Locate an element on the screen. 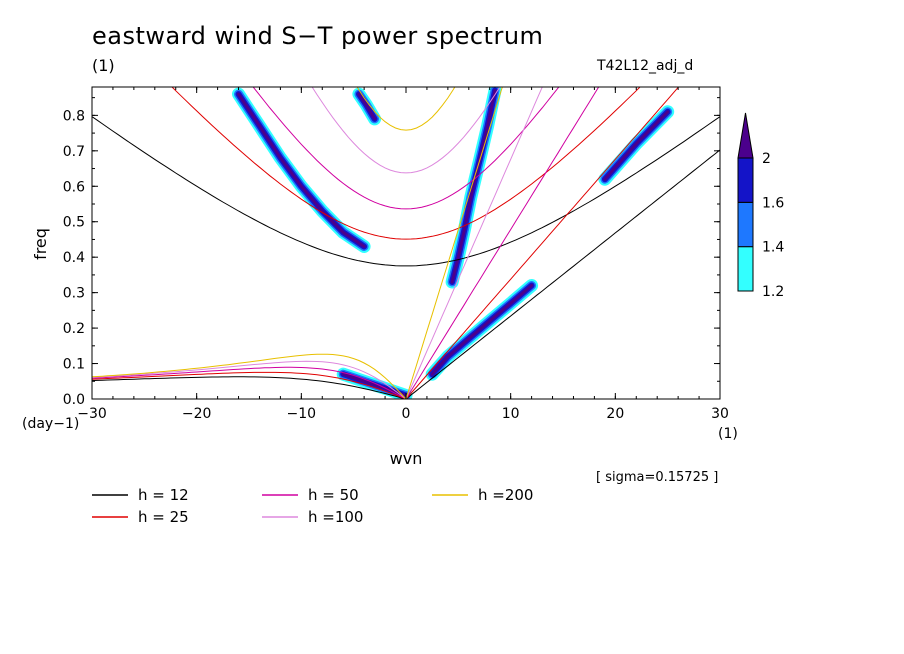 This screenshot has height=654, width=904. x-axis-title: wvn is located at coordinates (406, 458).